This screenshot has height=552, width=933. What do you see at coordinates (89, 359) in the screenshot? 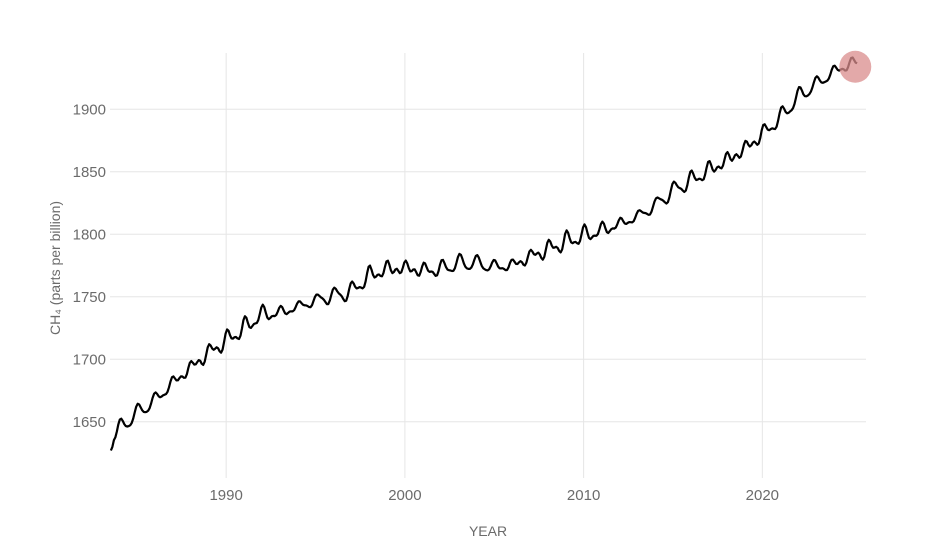
I see `y-tick-label: 1700` at bounding box center [89, 359].